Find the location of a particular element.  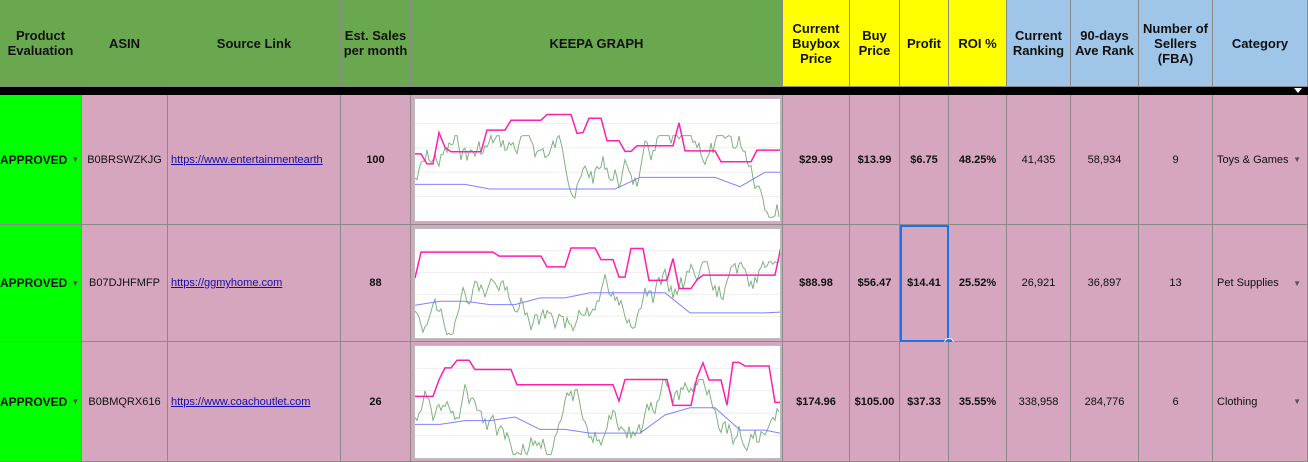

profit-cell: $37.33 is located at coordinates (924, 402).